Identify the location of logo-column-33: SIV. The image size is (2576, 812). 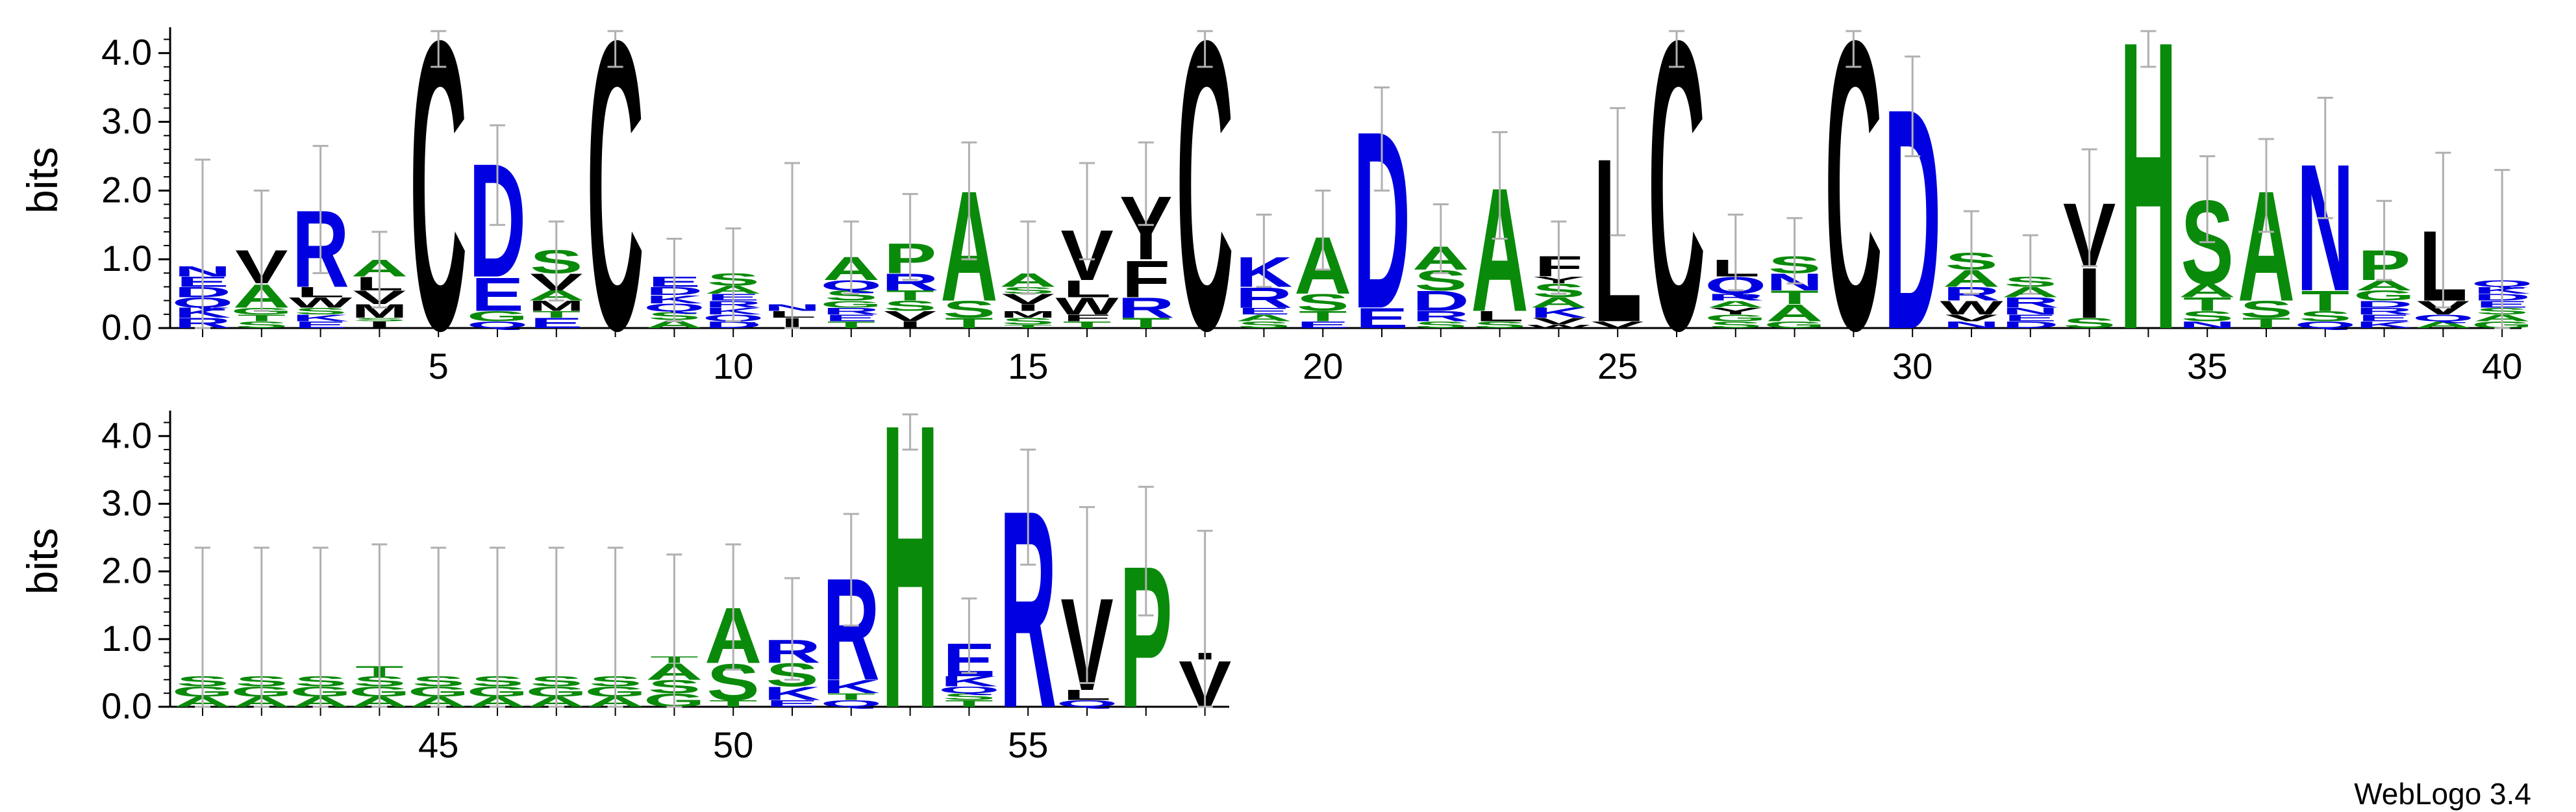
(2089, 240).